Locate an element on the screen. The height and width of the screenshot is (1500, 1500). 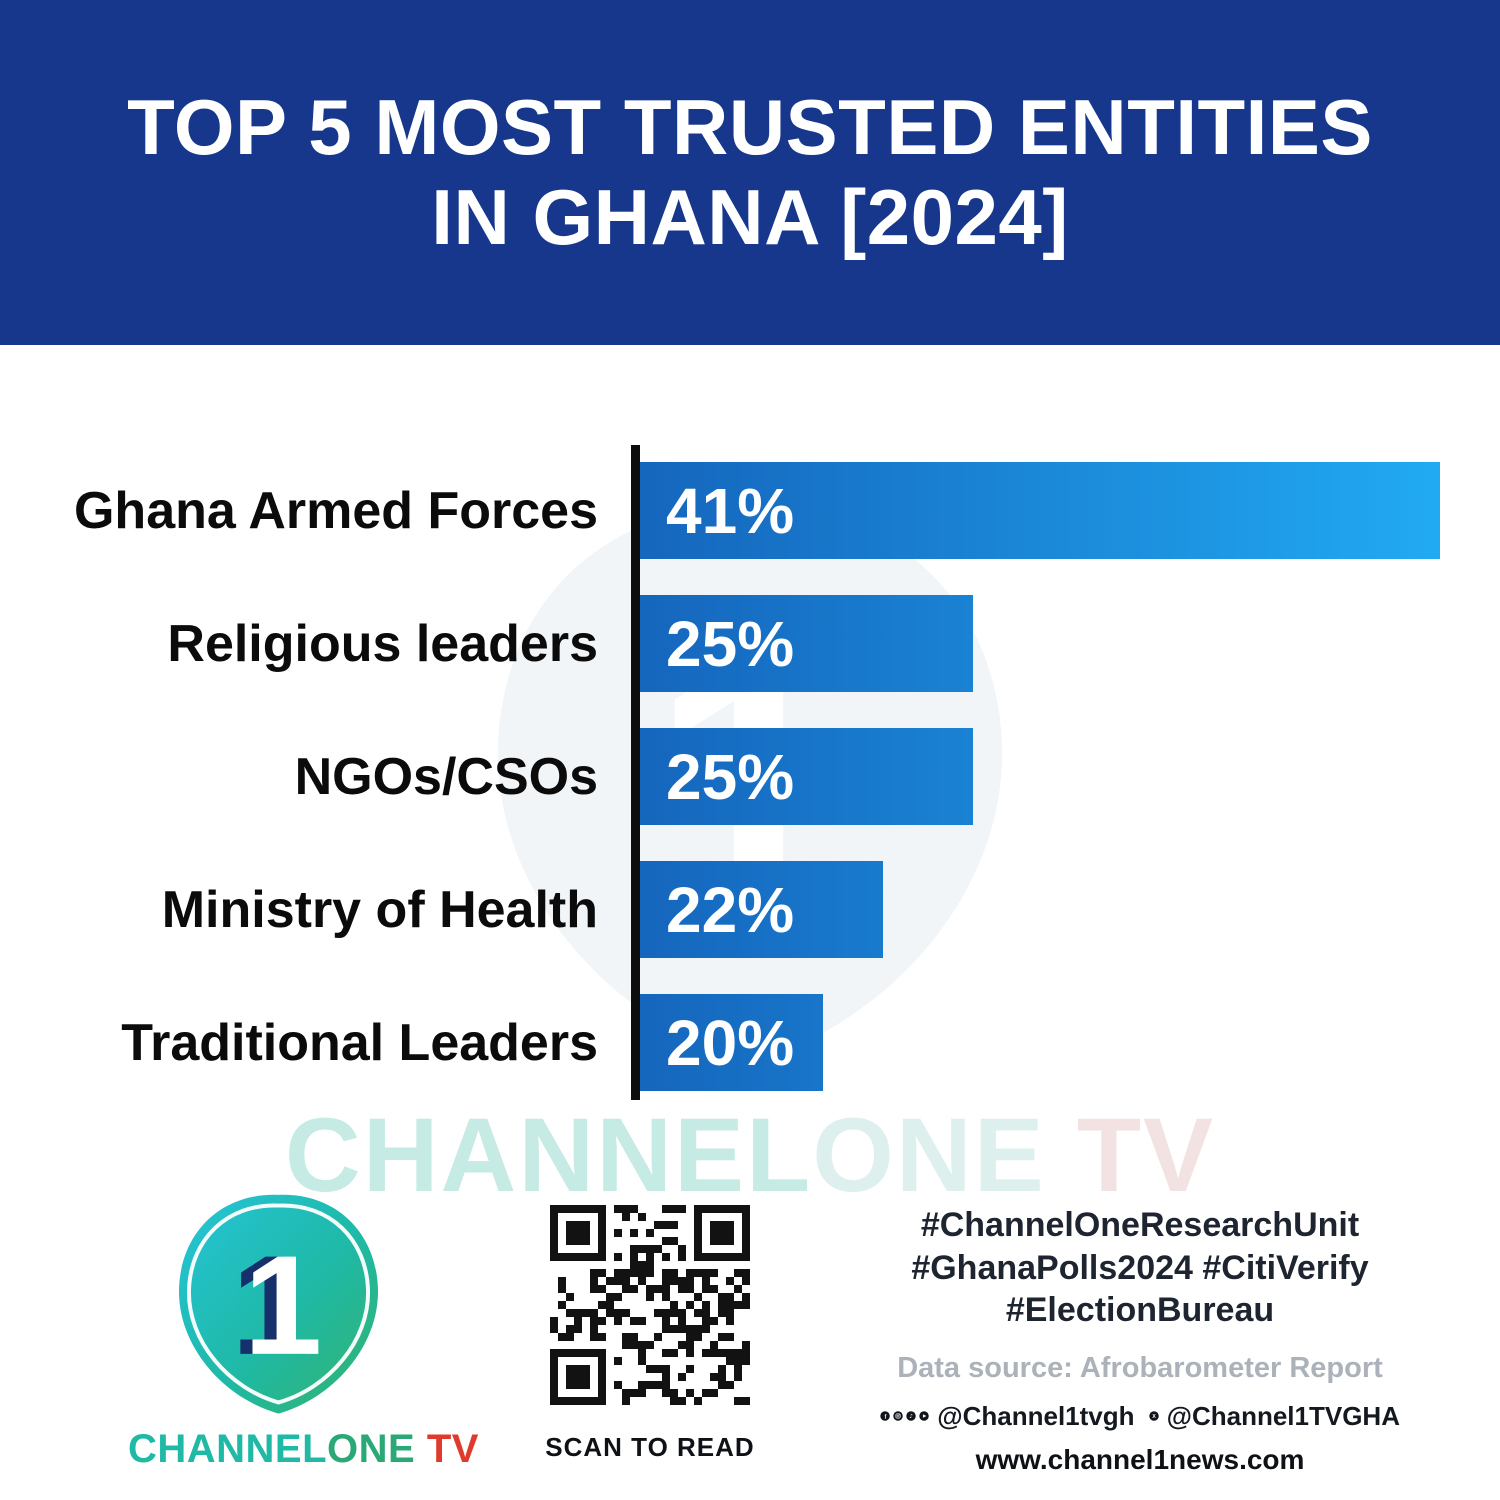
page-title-line2: IN GHANA [2024] is located at coordinates (750, 216).